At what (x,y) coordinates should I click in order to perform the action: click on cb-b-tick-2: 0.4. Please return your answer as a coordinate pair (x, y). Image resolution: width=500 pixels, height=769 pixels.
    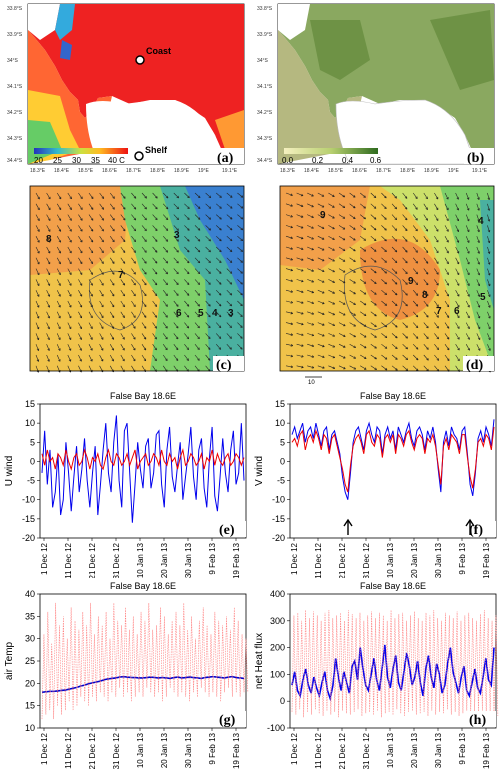
    Looking at the image, I should click on (348, 160).